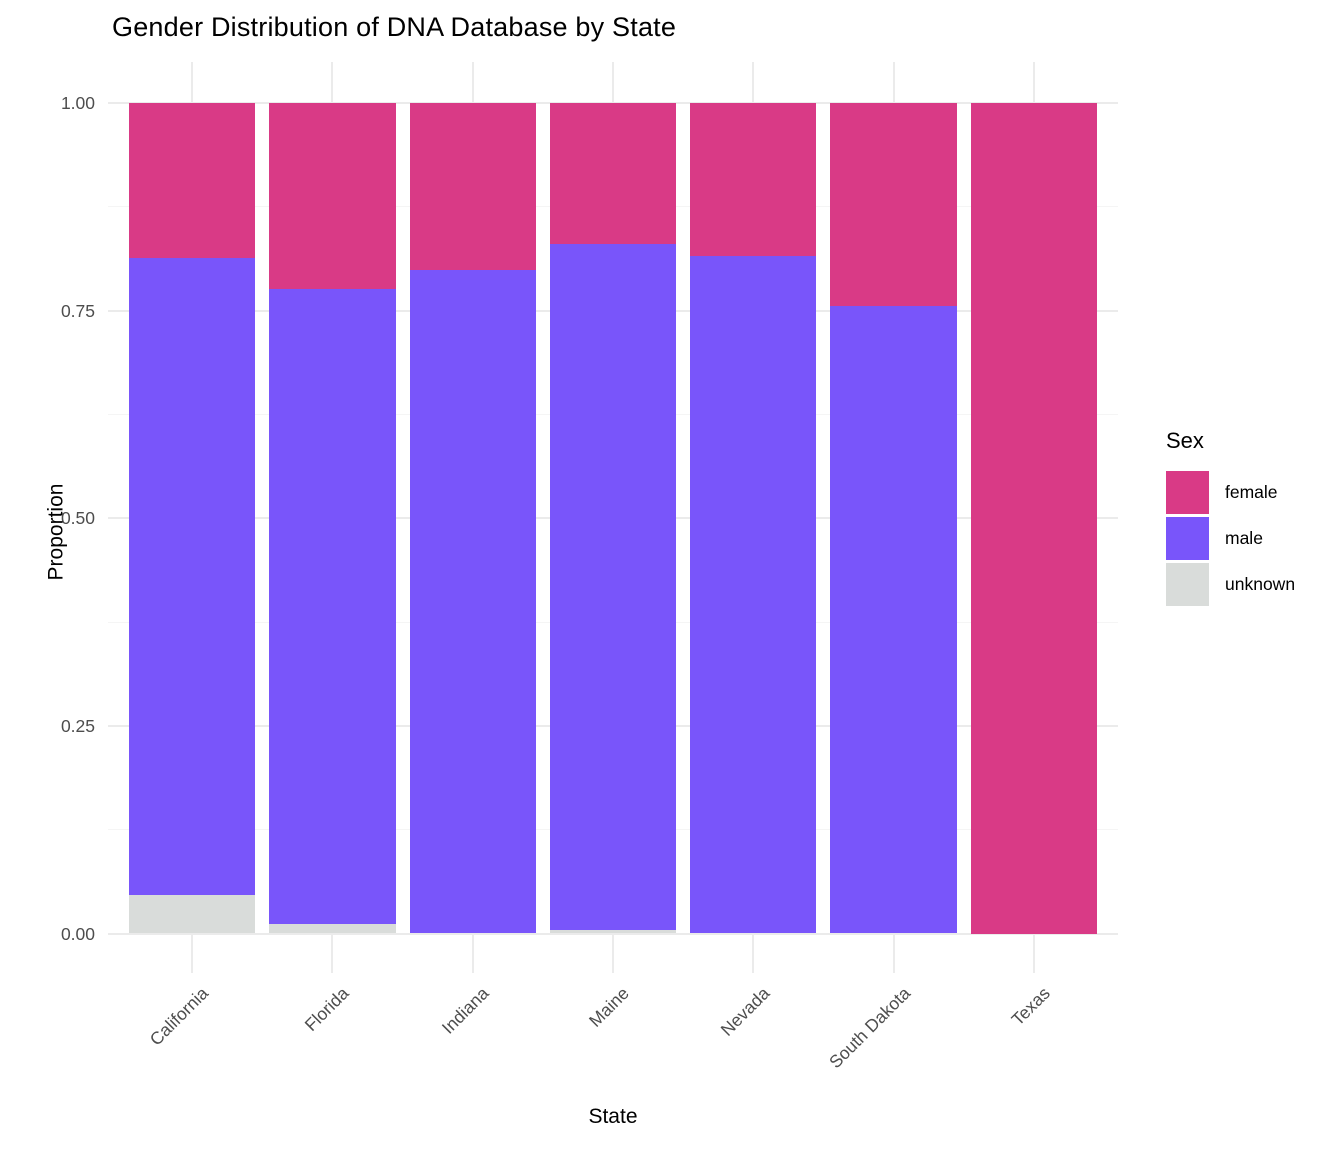 The image size is (1344, 1152). I want to click on legend-item: female, so click(1230, 492).